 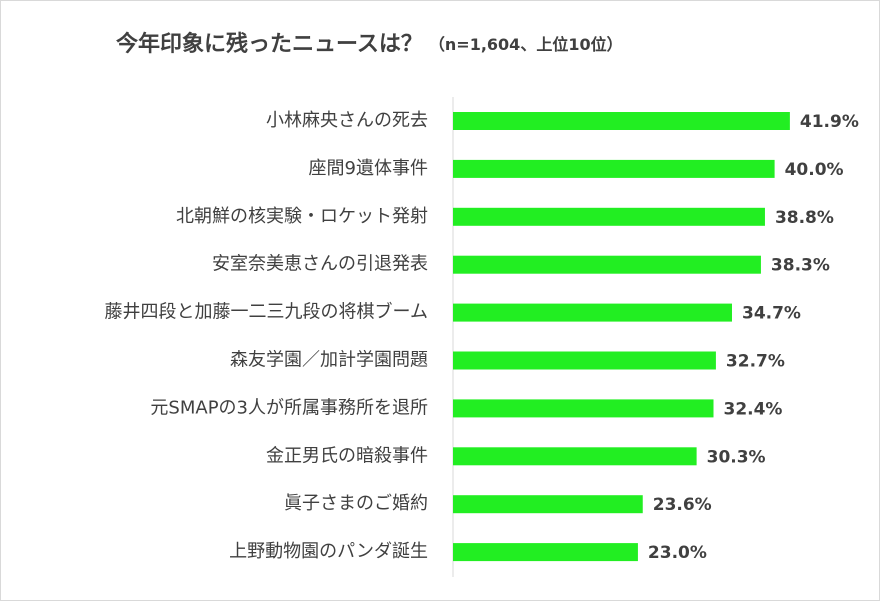 I want to click on chart-title: 今年印象に残ったニュースは？, so click(x=269, y=44).